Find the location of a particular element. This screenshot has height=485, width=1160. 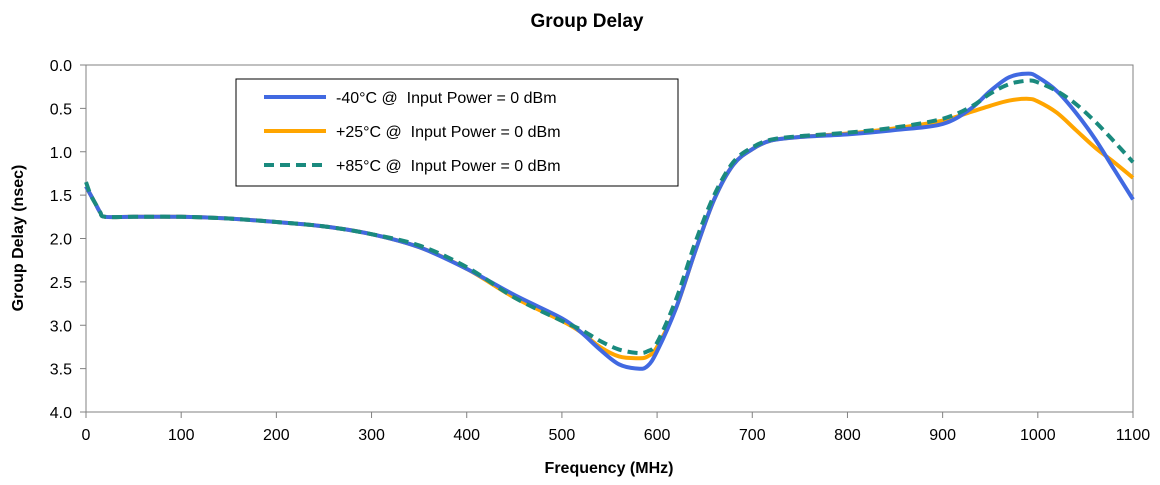

chart-title: Group Delay is located at coordinates (587, 21).